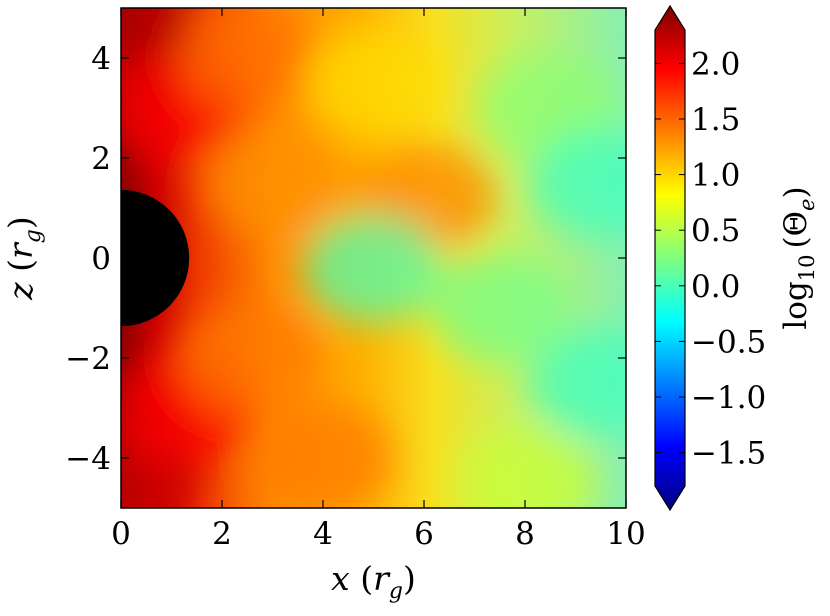 The width and height of the screenshot is (830, 616). I want to click on colorbar-title: log10(Θe), so click(798, 257).